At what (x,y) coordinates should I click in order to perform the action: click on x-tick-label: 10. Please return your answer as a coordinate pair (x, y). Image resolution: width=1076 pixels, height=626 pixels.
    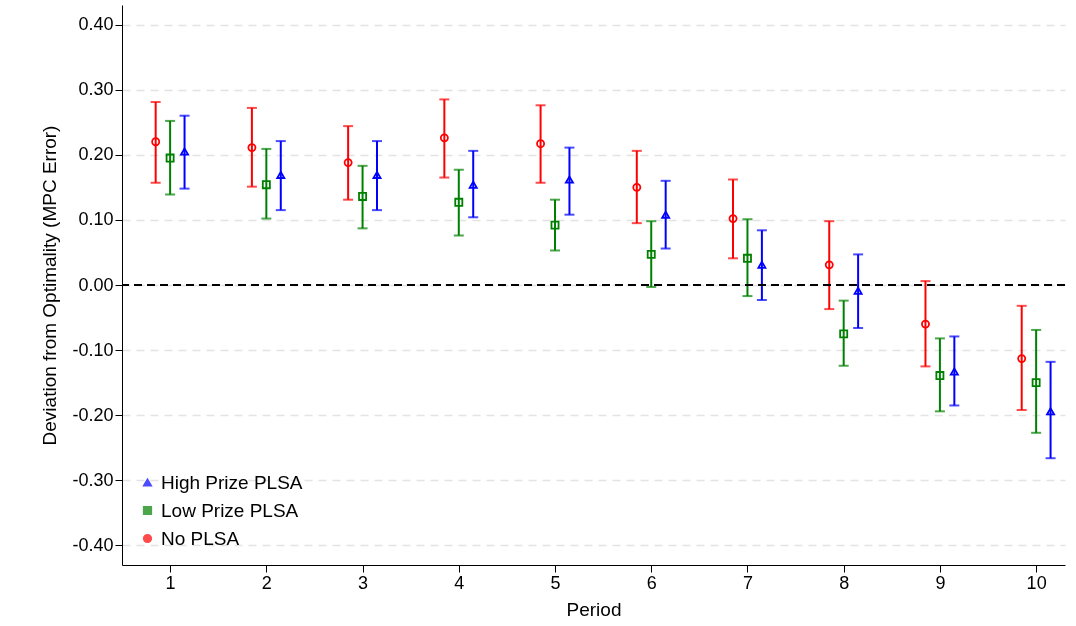
    Looking at the image, I should click on (1036, 582).